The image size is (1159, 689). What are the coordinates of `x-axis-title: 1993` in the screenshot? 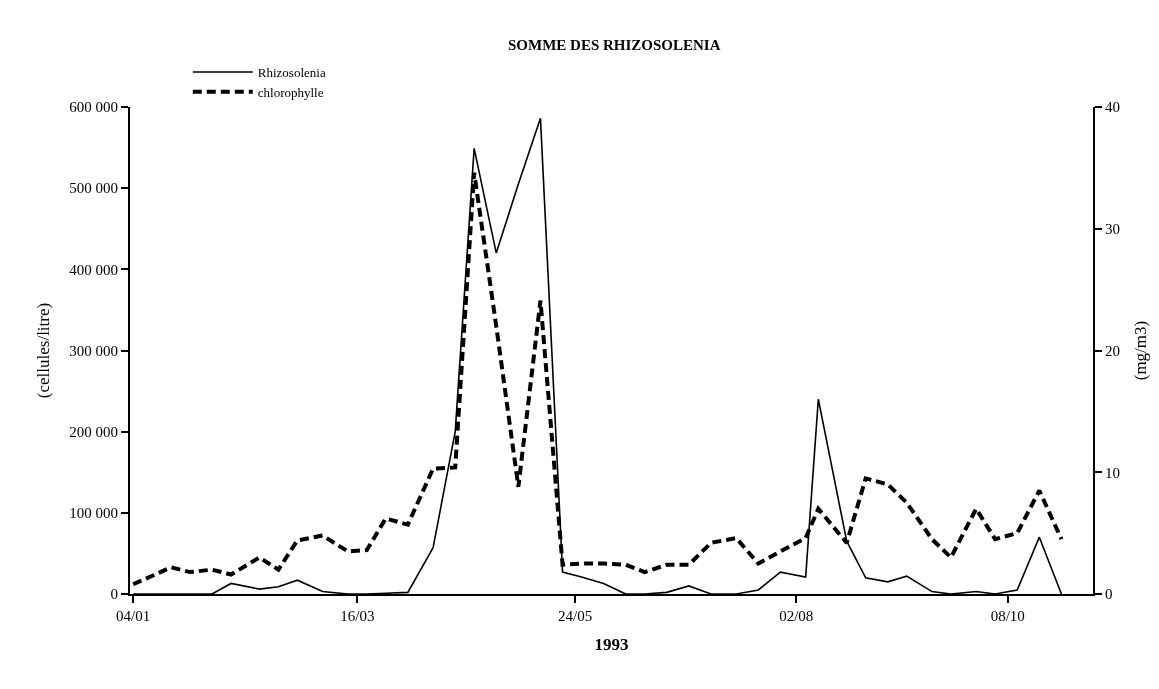 It's located at (611, 644).